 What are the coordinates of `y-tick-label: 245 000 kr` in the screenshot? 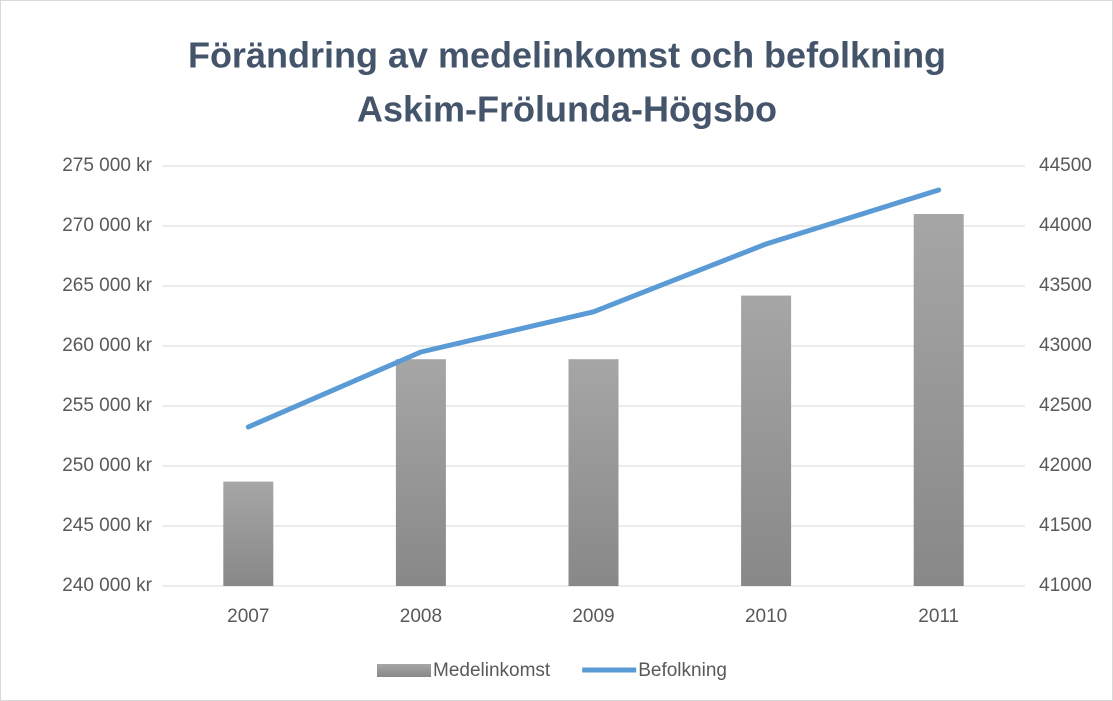 It's located at (107, 525).